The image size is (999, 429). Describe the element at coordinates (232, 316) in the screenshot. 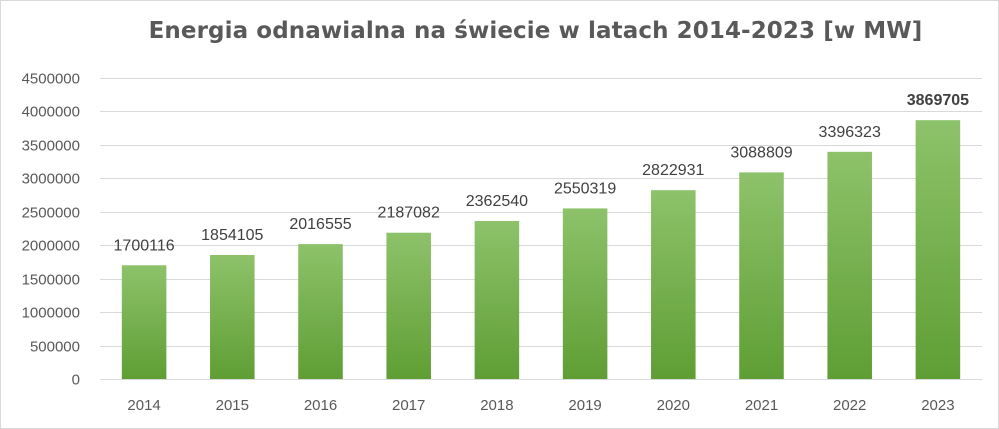

I see `bar-2015` at that location.